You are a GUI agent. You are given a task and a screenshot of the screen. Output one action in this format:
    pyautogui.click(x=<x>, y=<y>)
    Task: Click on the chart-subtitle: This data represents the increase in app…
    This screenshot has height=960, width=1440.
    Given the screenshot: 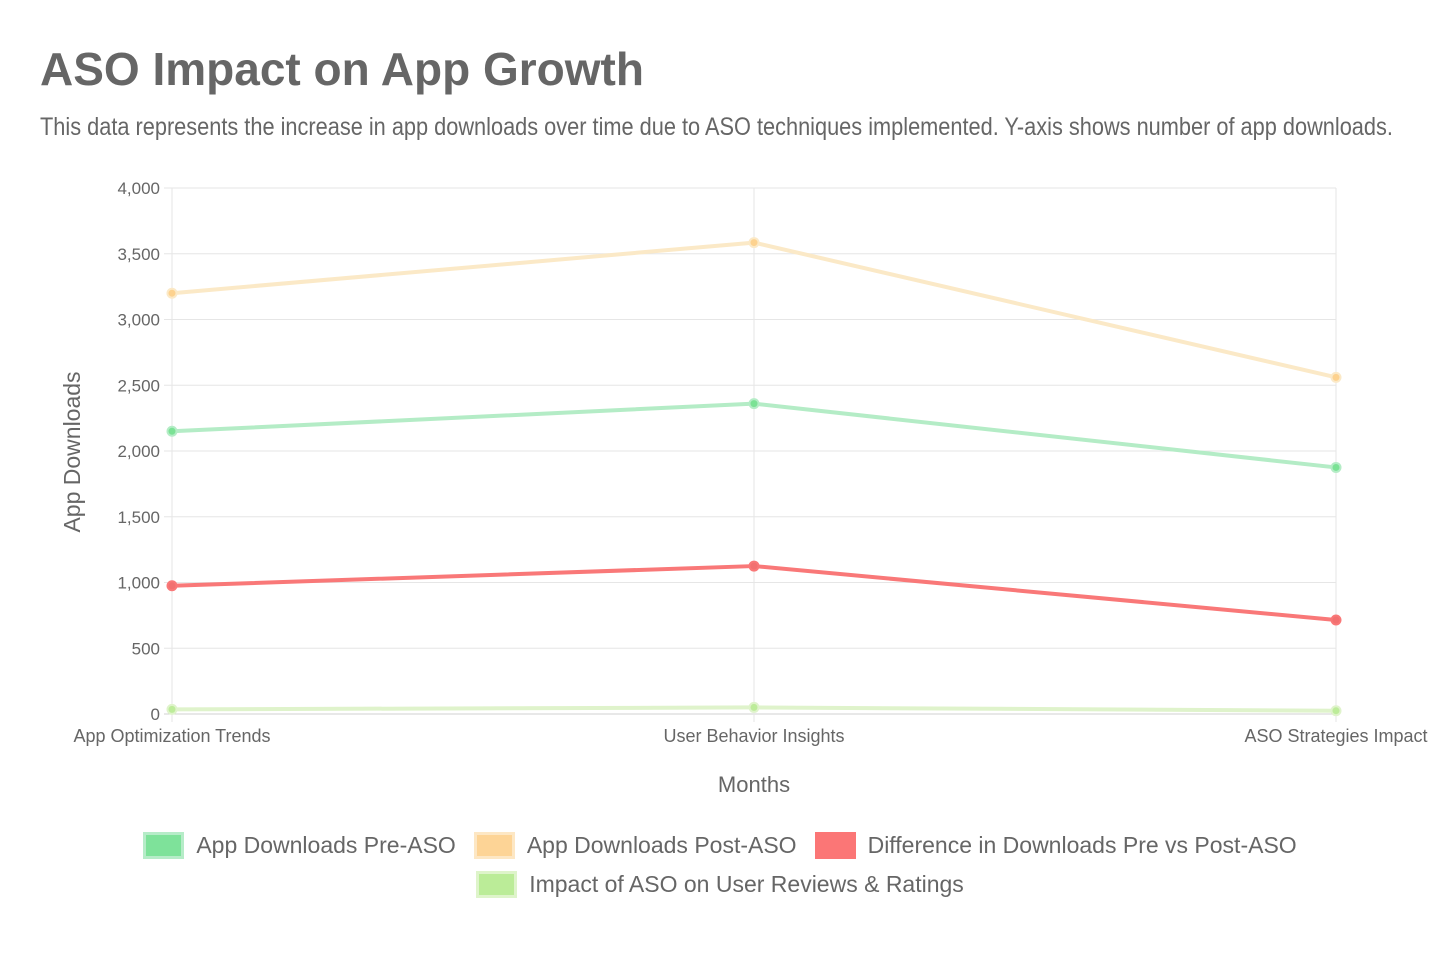 What is the action you would take?
    pyautogui.click(x=716, y=127)
    